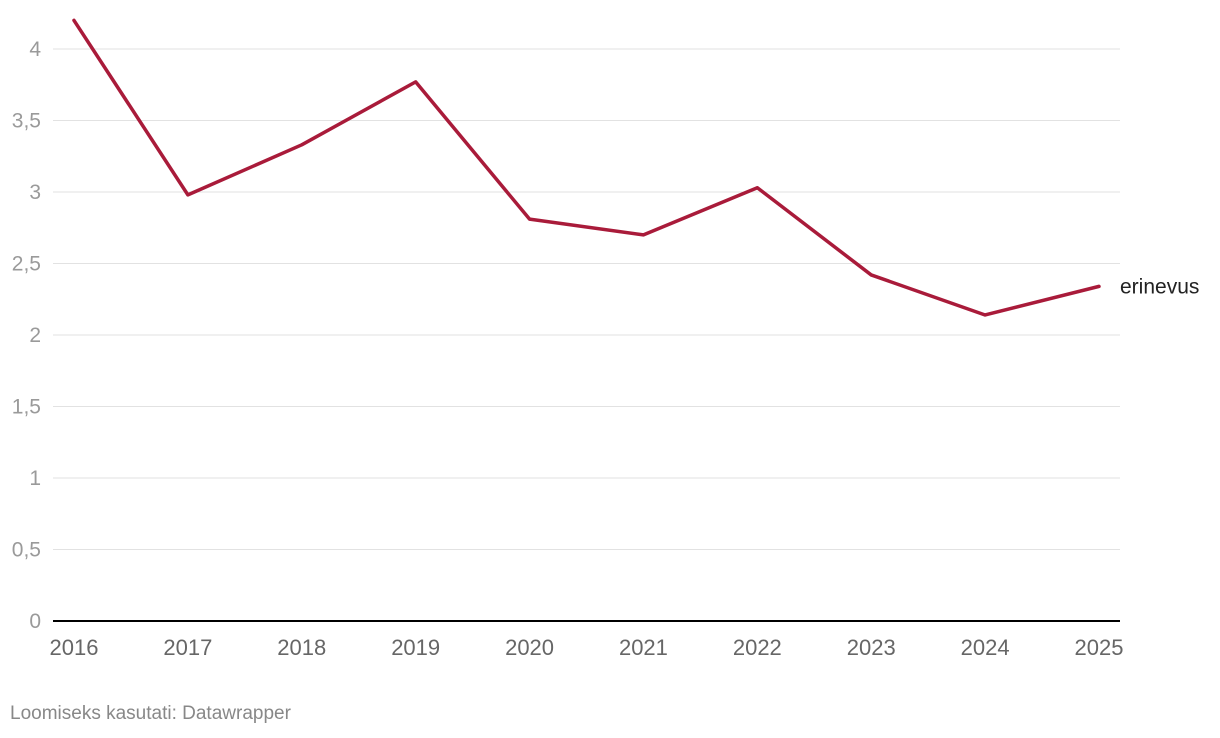 The width and height of the screenshot is (1220, 738). What do you see at coordinates (415, 647) in the screenshot?
I see `x-tick-label: 2019` at bounding box center [415, 647].